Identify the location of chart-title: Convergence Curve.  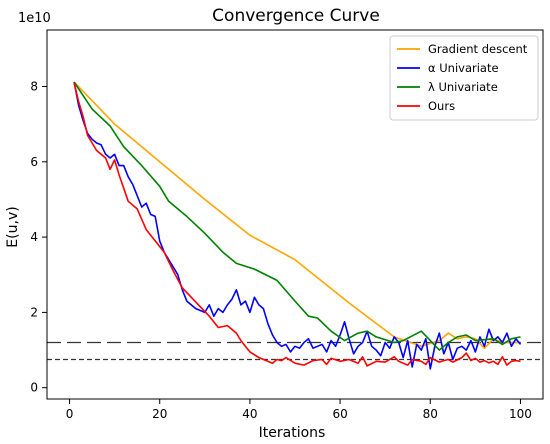
(296, 16).